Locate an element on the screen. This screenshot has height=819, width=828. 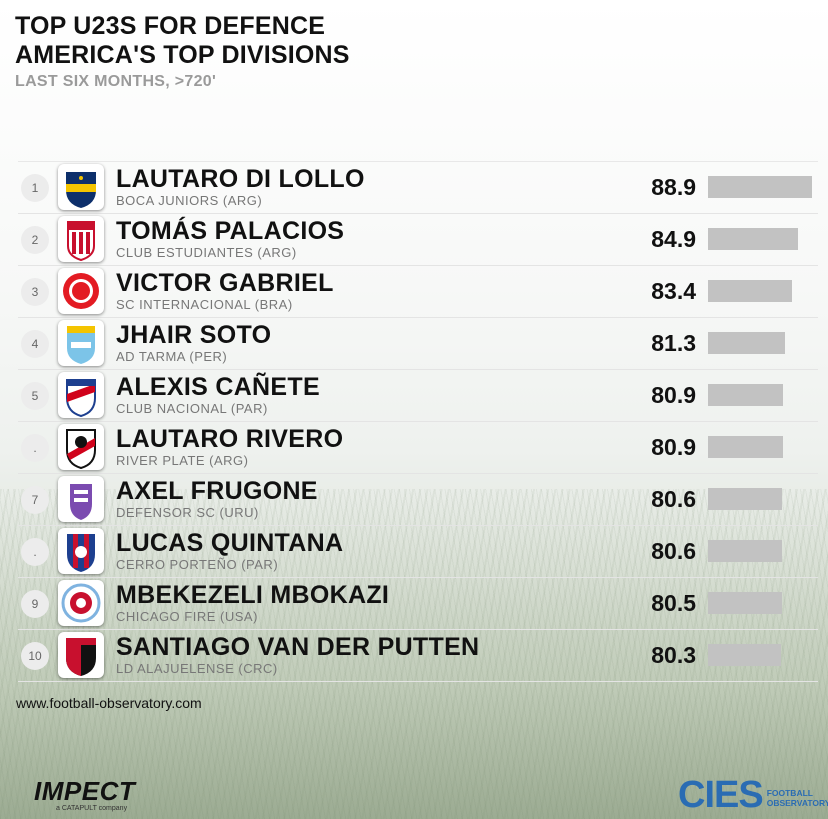
table-row: 9 MBEKEZELI MBOKAZI CHICAGO FIRE (USA) 80.5 is located at coordinates (418, 604).